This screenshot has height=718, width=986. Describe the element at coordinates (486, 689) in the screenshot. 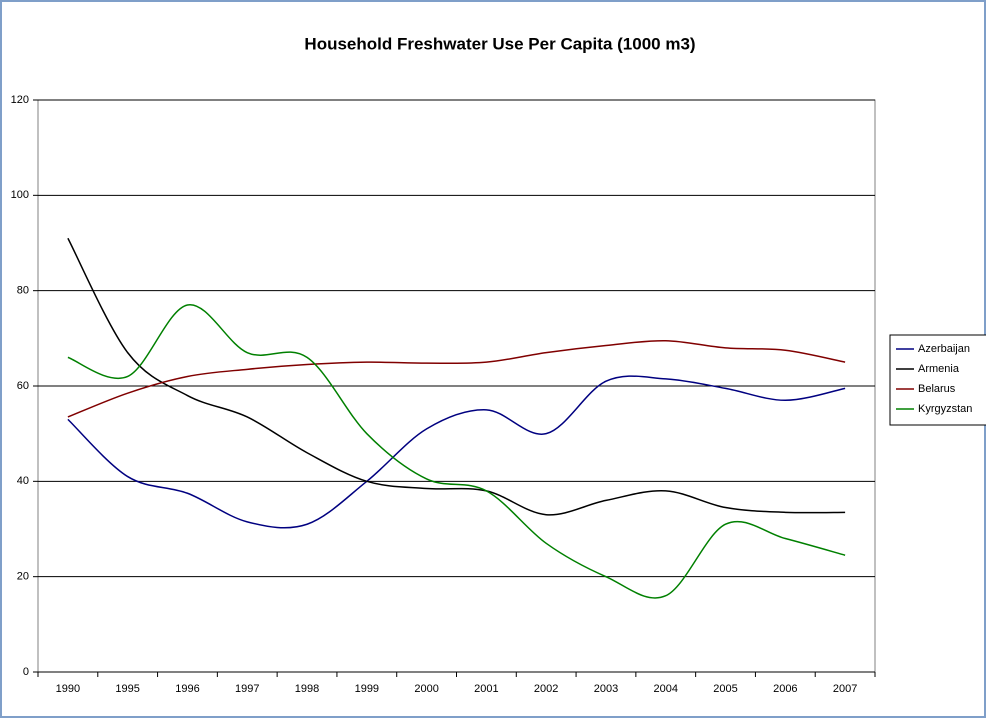

I see `x-tick-label: 2001` at that location.